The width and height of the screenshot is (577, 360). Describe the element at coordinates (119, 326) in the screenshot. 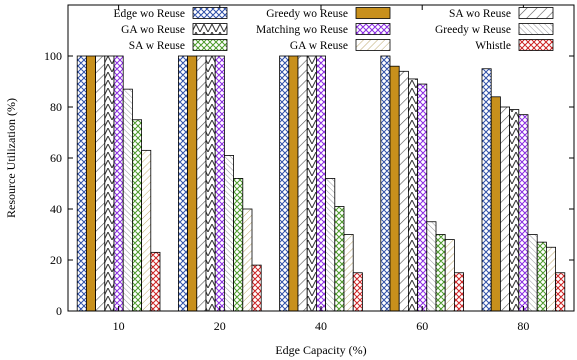

I see `x-tick-label: 10` at that location.